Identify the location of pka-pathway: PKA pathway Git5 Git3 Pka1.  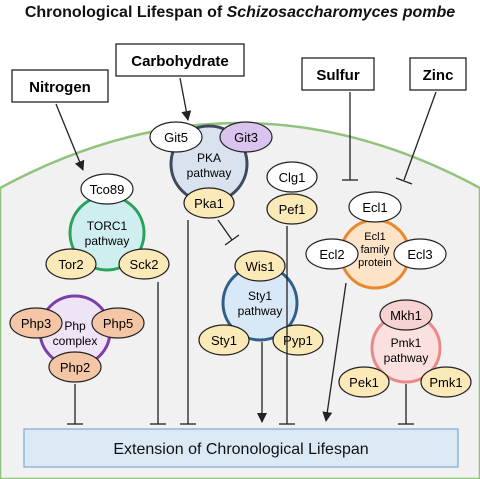
(211, 170).